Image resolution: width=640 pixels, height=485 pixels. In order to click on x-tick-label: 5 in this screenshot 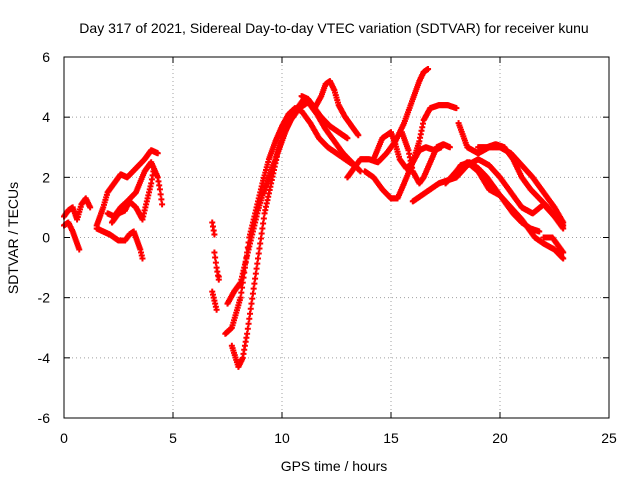, I will do `click(173, 438)`.